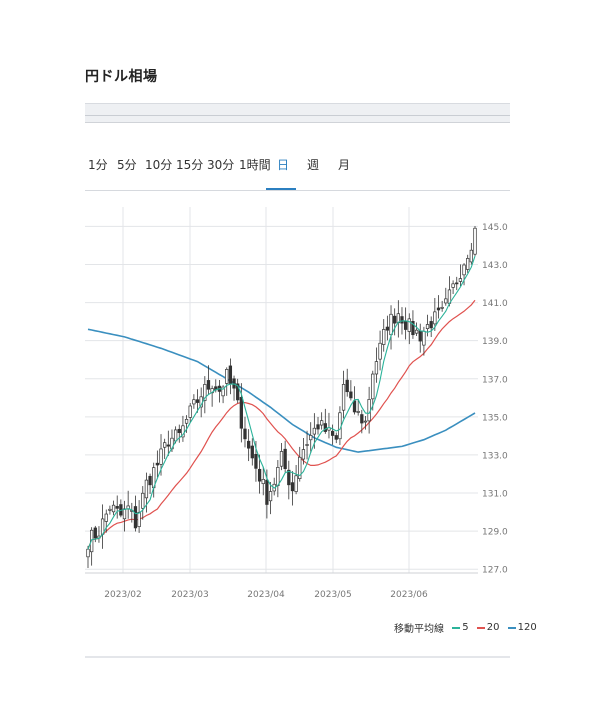 Image resolution: width=595 pixels, height=721 pixels. Describe the element at coordinates (495, 228) in the screenshot. I see `y-tick-label: 145.0` at that location.